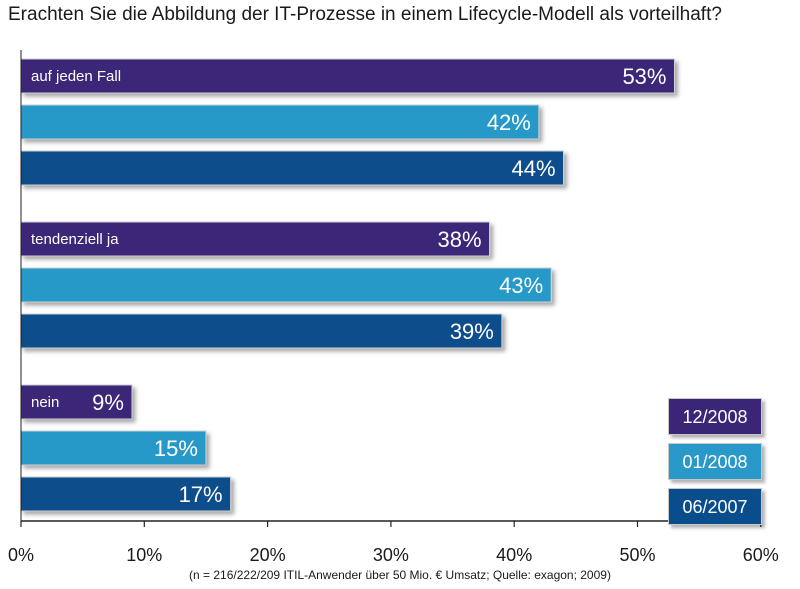  Describe the element at coordinates (533, 168) in the screenshot. I see `data-label: 44%` at that location.